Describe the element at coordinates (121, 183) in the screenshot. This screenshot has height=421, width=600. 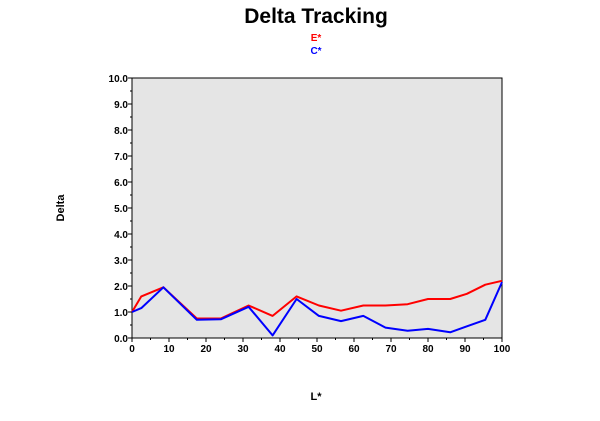
I see `y-tick-label: 6.0` at that location.